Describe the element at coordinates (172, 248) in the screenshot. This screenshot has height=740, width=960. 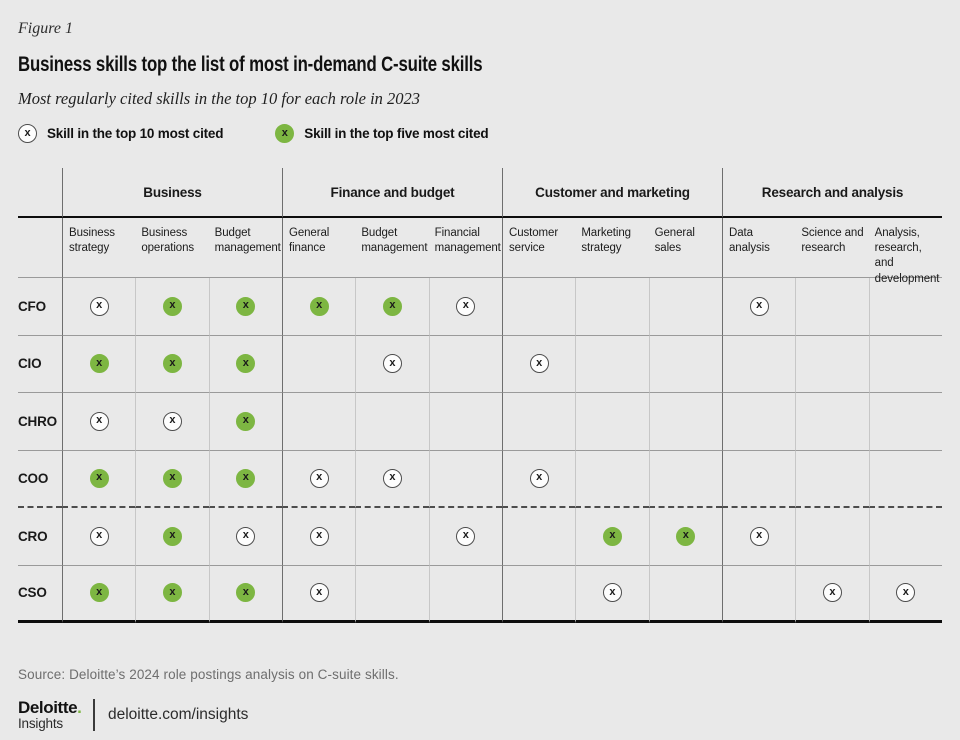
I see `column-header-business-operations: Business operations` at that location.